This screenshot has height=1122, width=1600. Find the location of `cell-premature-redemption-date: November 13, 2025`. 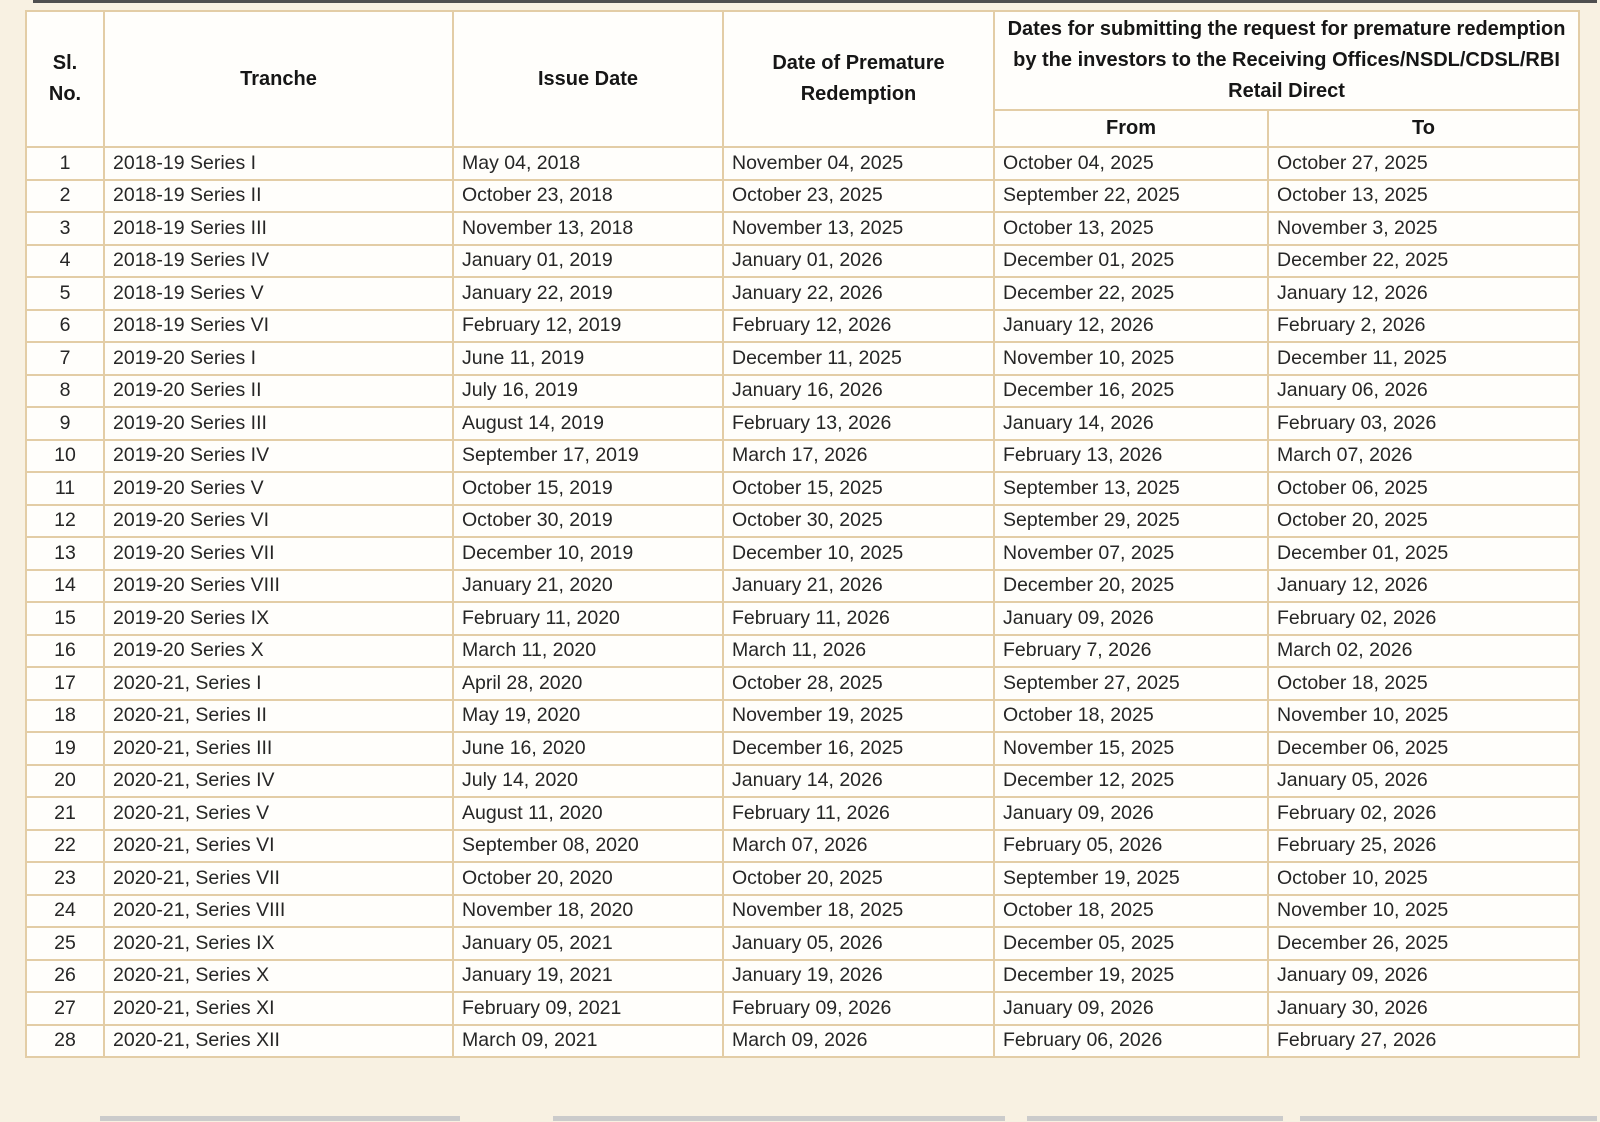

cell-premature-redemption-date: November 13, 2025 is located at coordinates (858, 228).